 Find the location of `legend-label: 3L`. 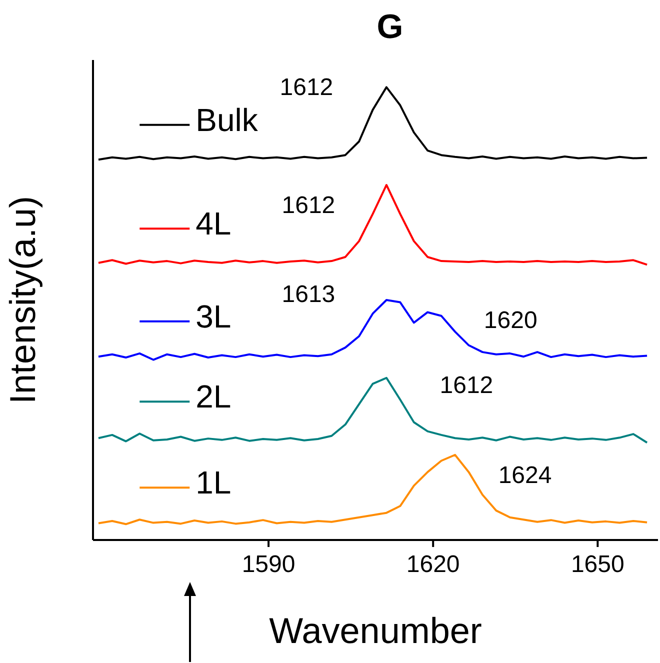

legend-label: 3L is located at coordinates (214, 316).